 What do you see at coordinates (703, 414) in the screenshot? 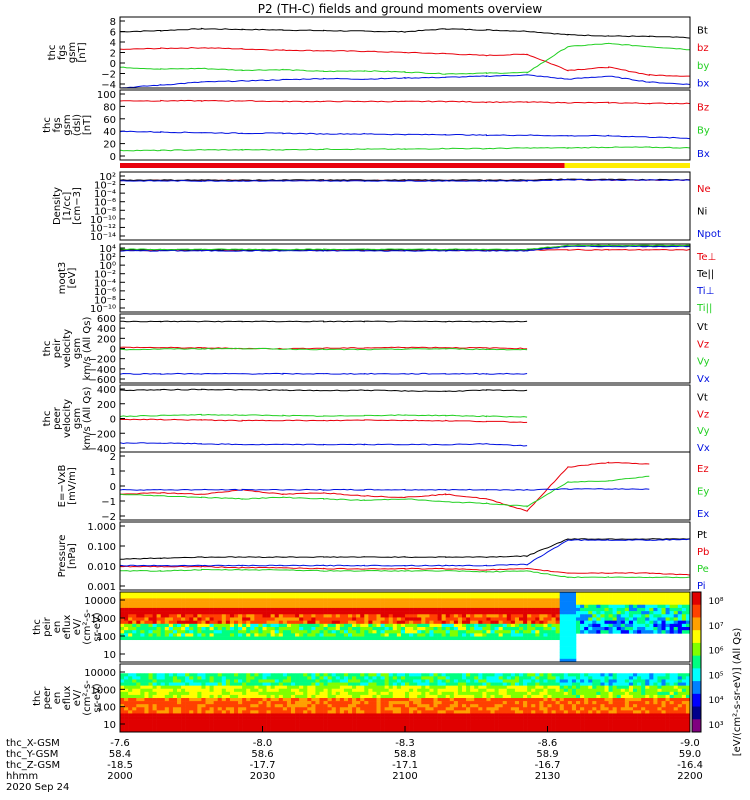
I see `legend-entry: Vz` at bounding box center [703, 414].